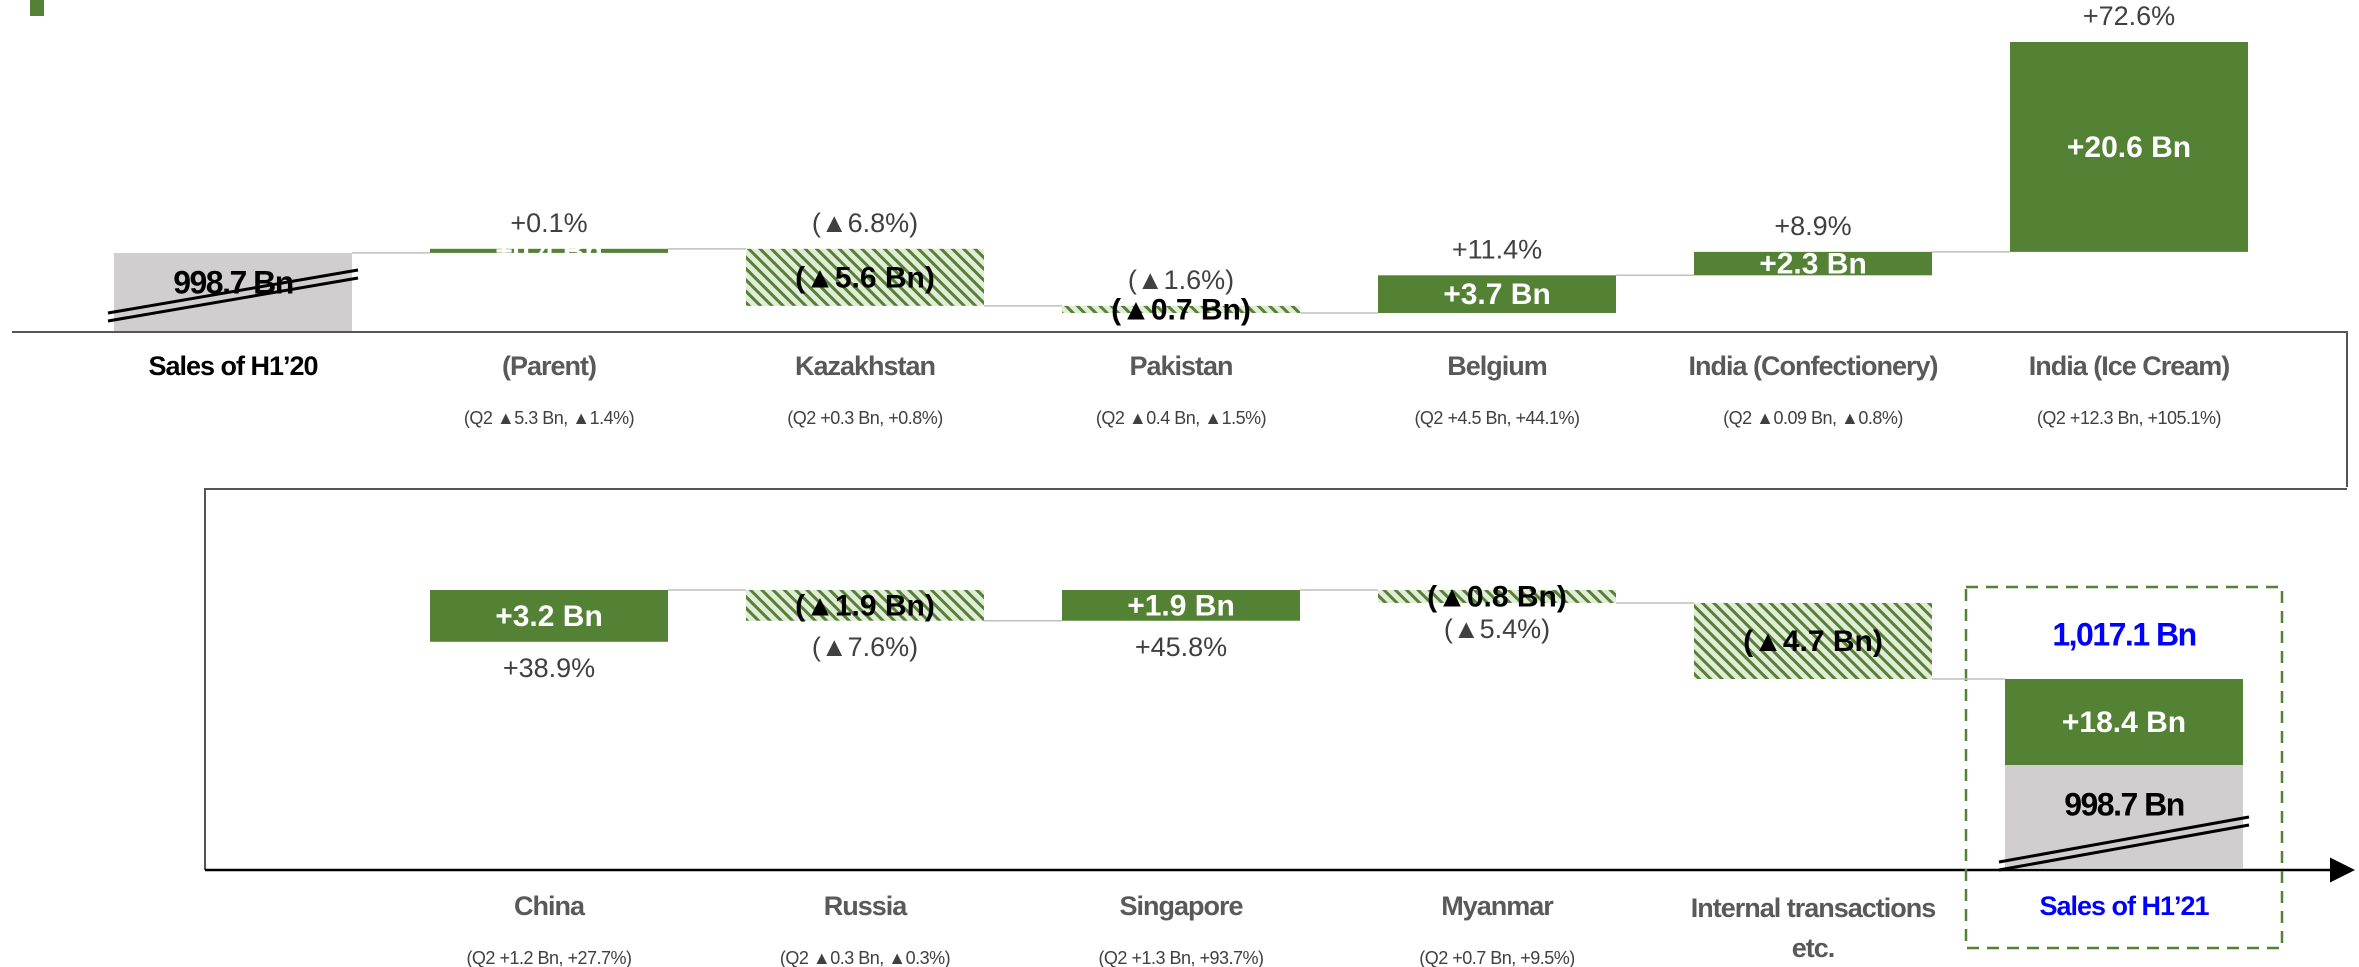 This screenshot has height=967, width=2359. I want to click on note: (Q2 +1.3 Bn, +93.7%), so click(1181, 957).